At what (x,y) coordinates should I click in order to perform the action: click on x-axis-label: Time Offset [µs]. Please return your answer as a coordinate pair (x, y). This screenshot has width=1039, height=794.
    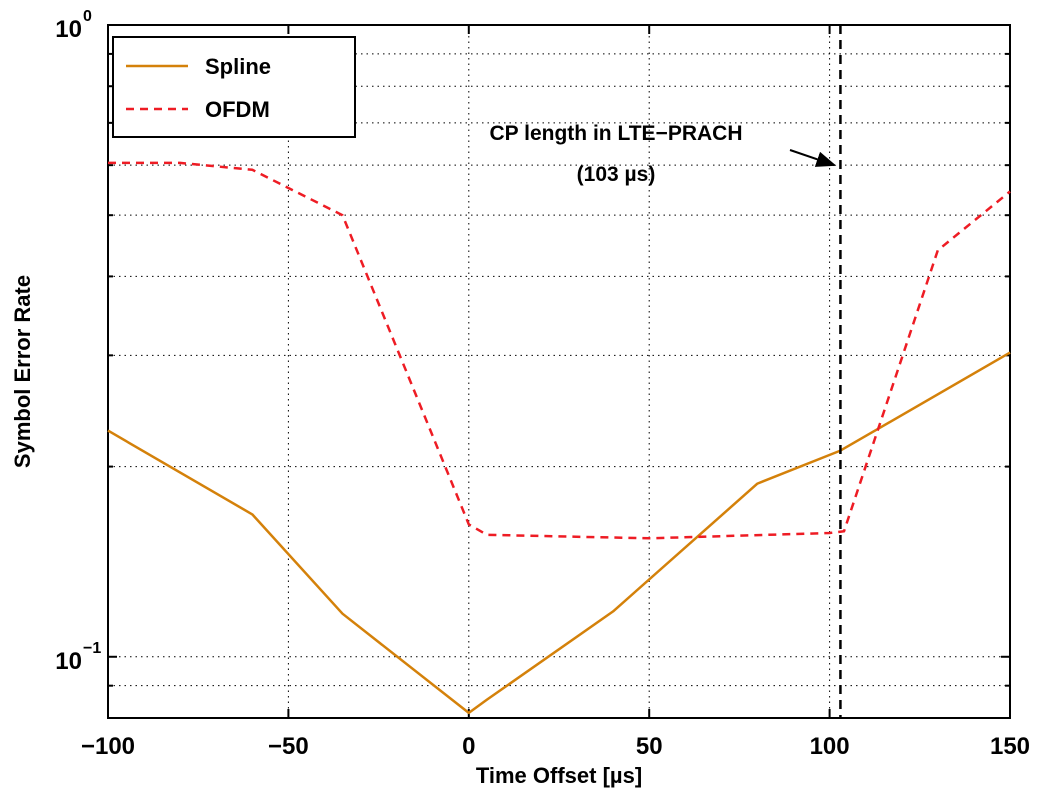
    Looking at the image, I should click on (559, 775).